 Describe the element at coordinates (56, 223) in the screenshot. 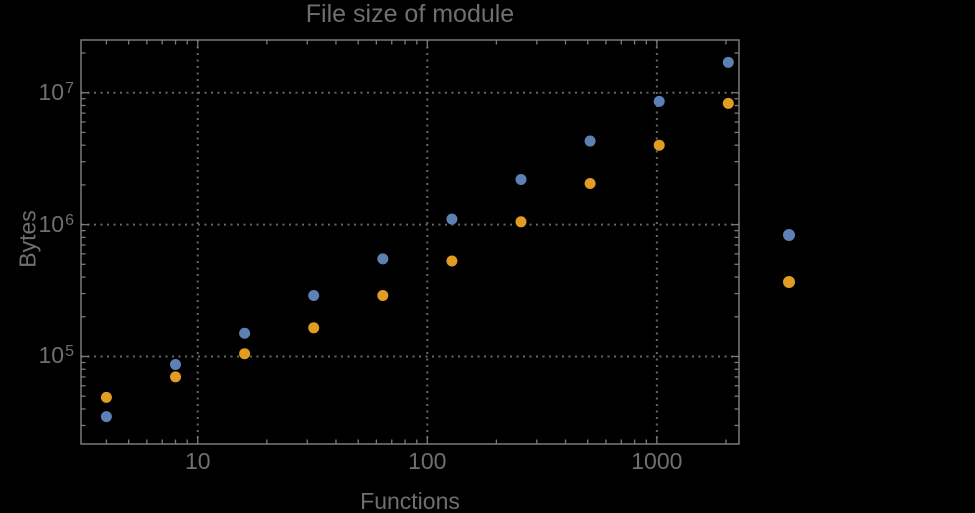

I see `y-tick-label: 106` at that location.